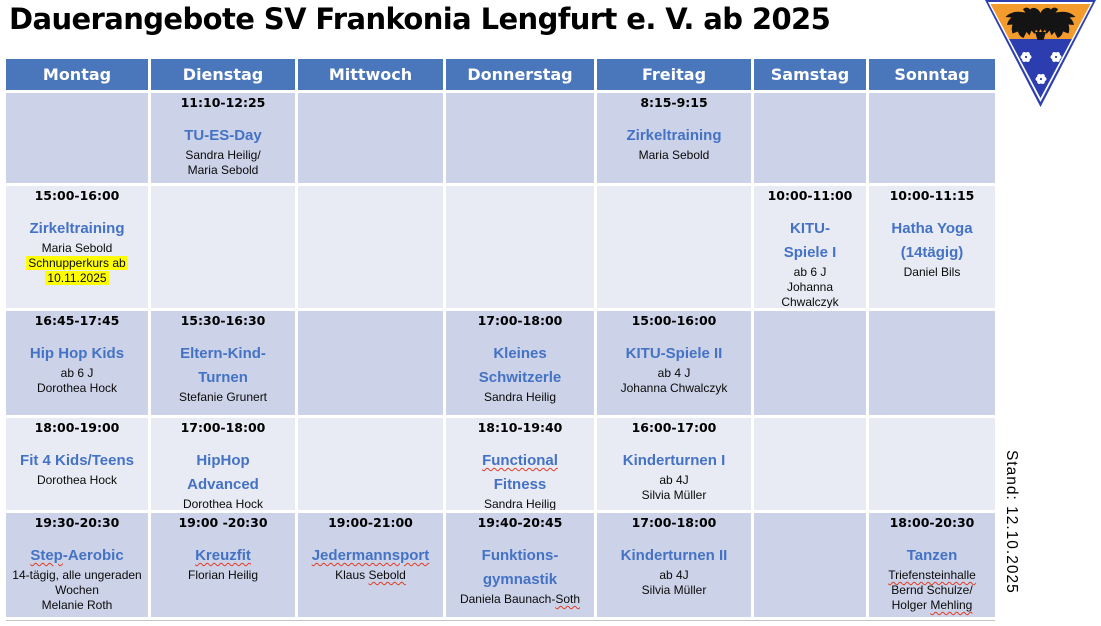 The image size is (1101, 626). I want to click on activity-detail: Holger Mehling, so click(932, 605).